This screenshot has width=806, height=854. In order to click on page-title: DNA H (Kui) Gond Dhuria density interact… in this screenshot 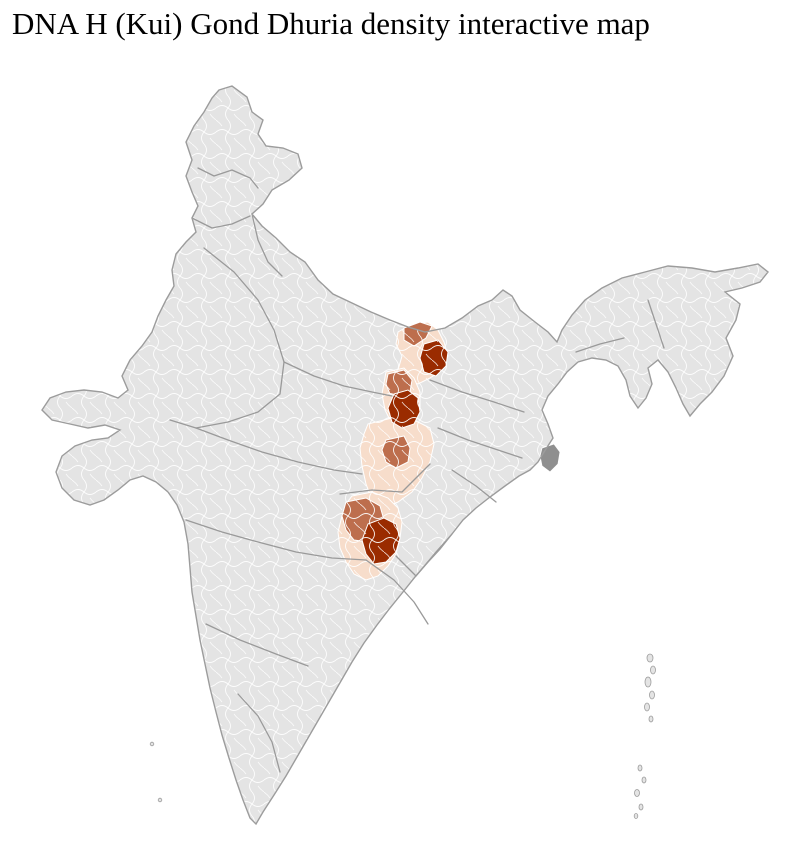, I will do `click(331, 23)`.